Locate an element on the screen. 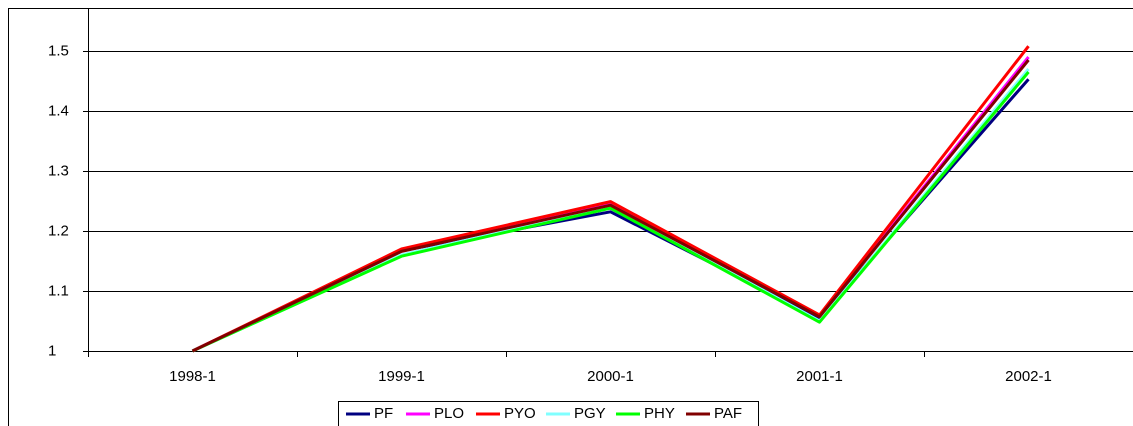  x-tick-label: 2000-1 is located at coordinates (610, 376).